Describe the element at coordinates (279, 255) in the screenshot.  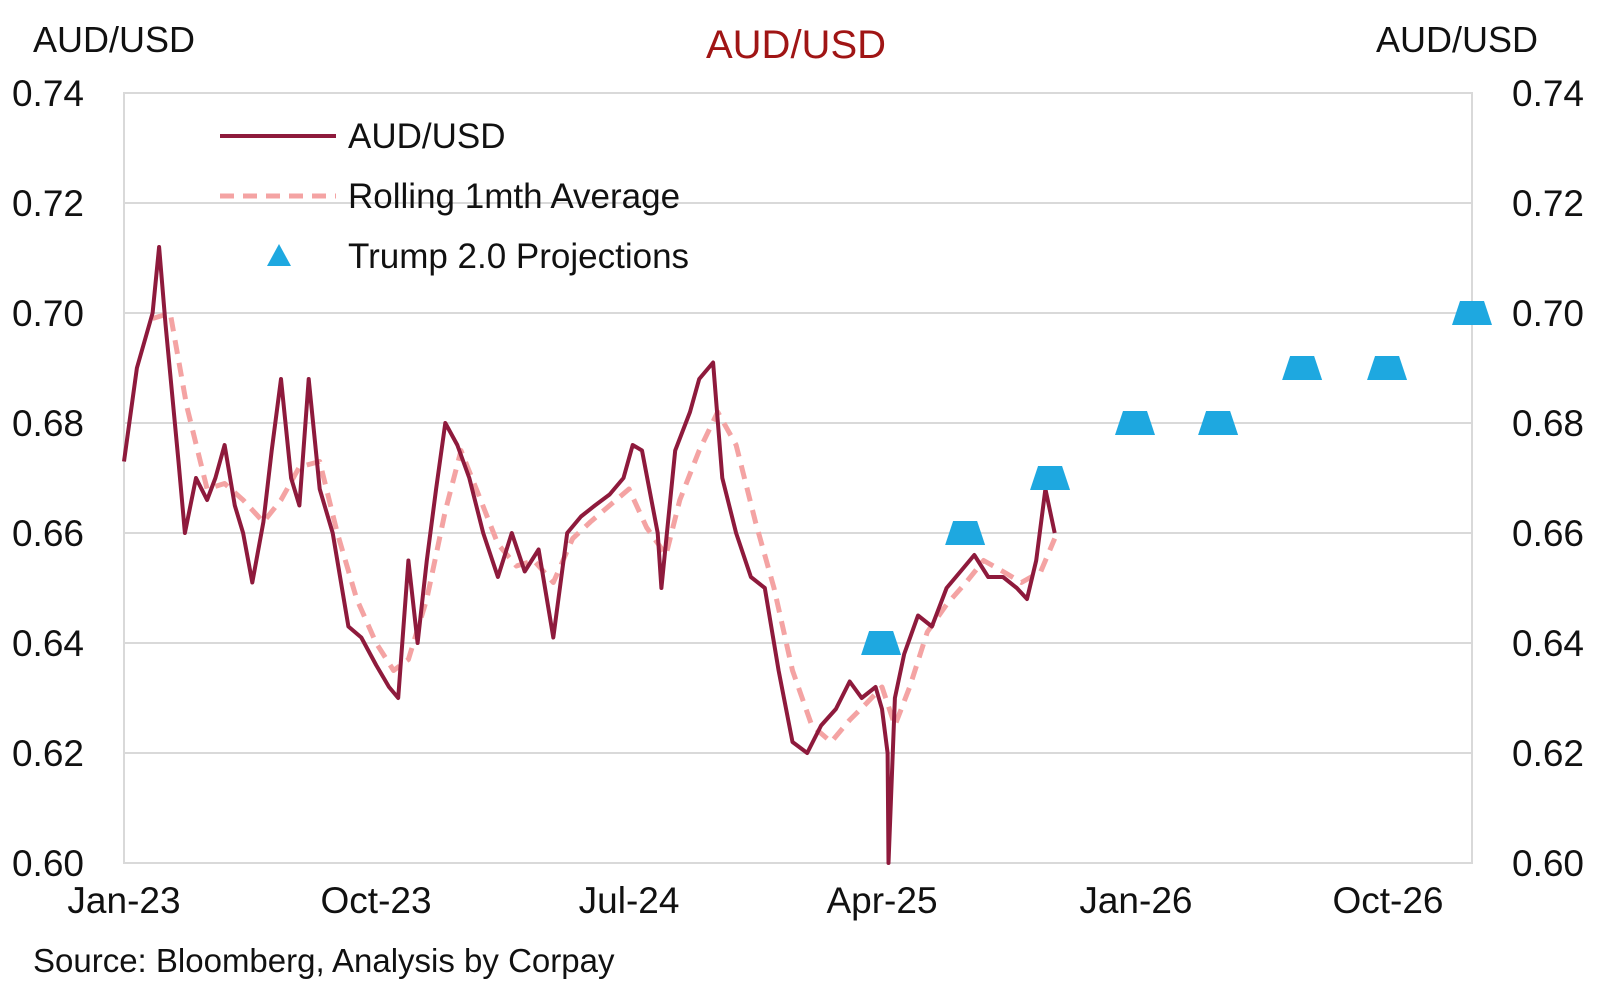
I see `legend-swatch-projection` at that location.